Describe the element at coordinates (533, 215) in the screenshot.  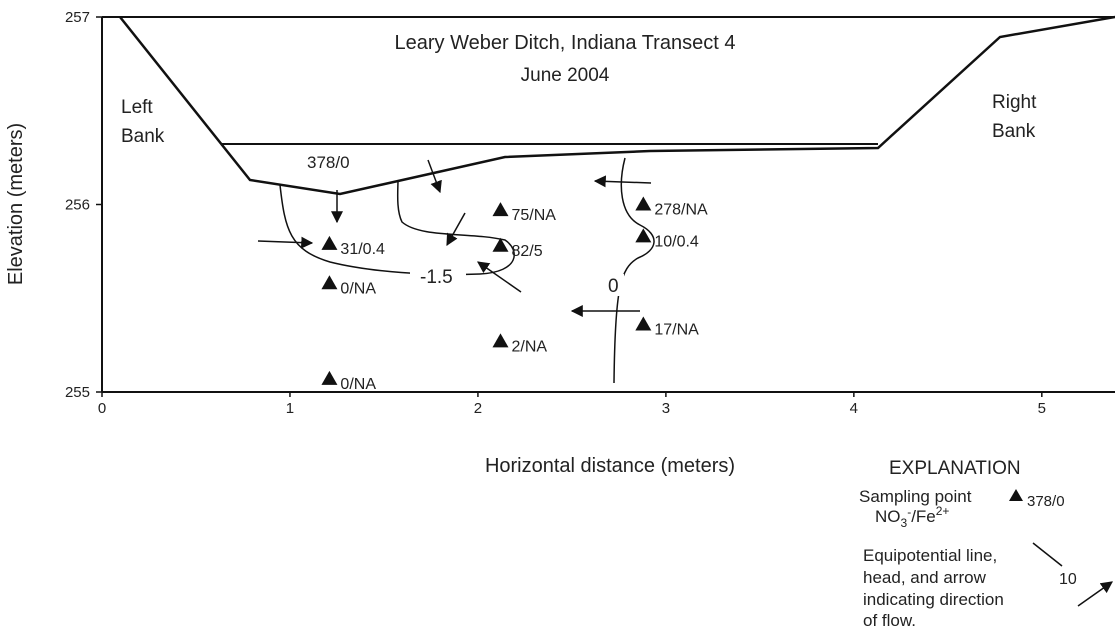
I see `point-label: 75/NA` at that location.